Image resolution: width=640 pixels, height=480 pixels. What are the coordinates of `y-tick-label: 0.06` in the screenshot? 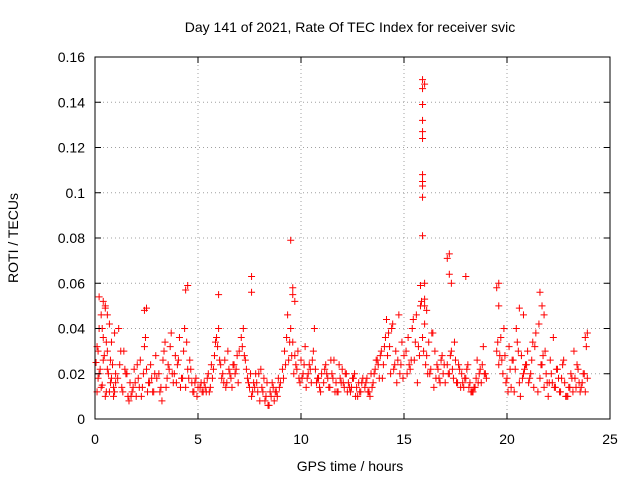 It's located at (71, 283).